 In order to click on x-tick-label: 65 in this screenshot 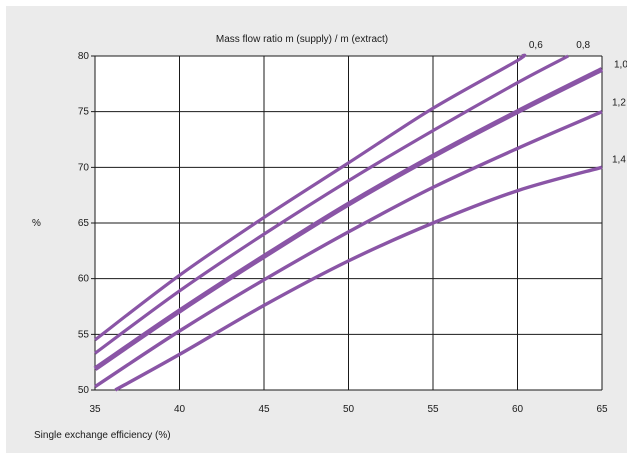, I will do `click(602, 409)`.